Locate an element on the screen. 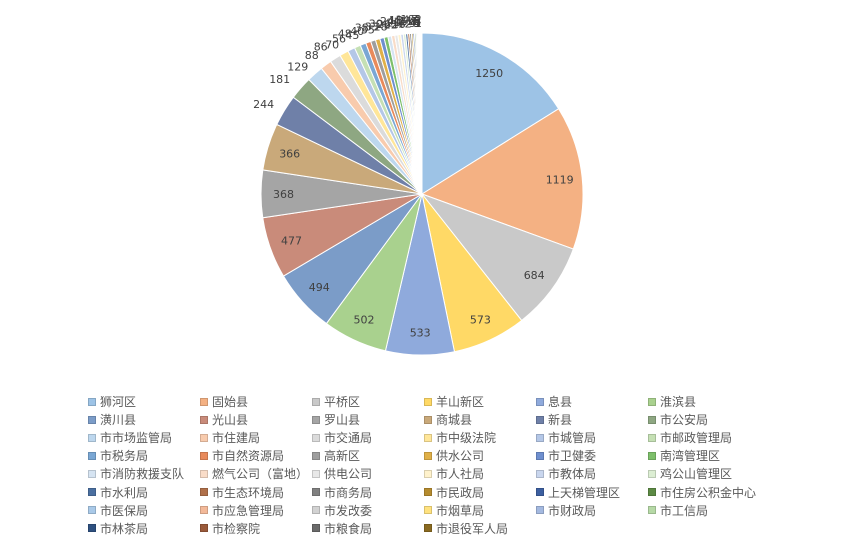  legend-item: 市消防救援支队 is located at coordinates (136, 474).